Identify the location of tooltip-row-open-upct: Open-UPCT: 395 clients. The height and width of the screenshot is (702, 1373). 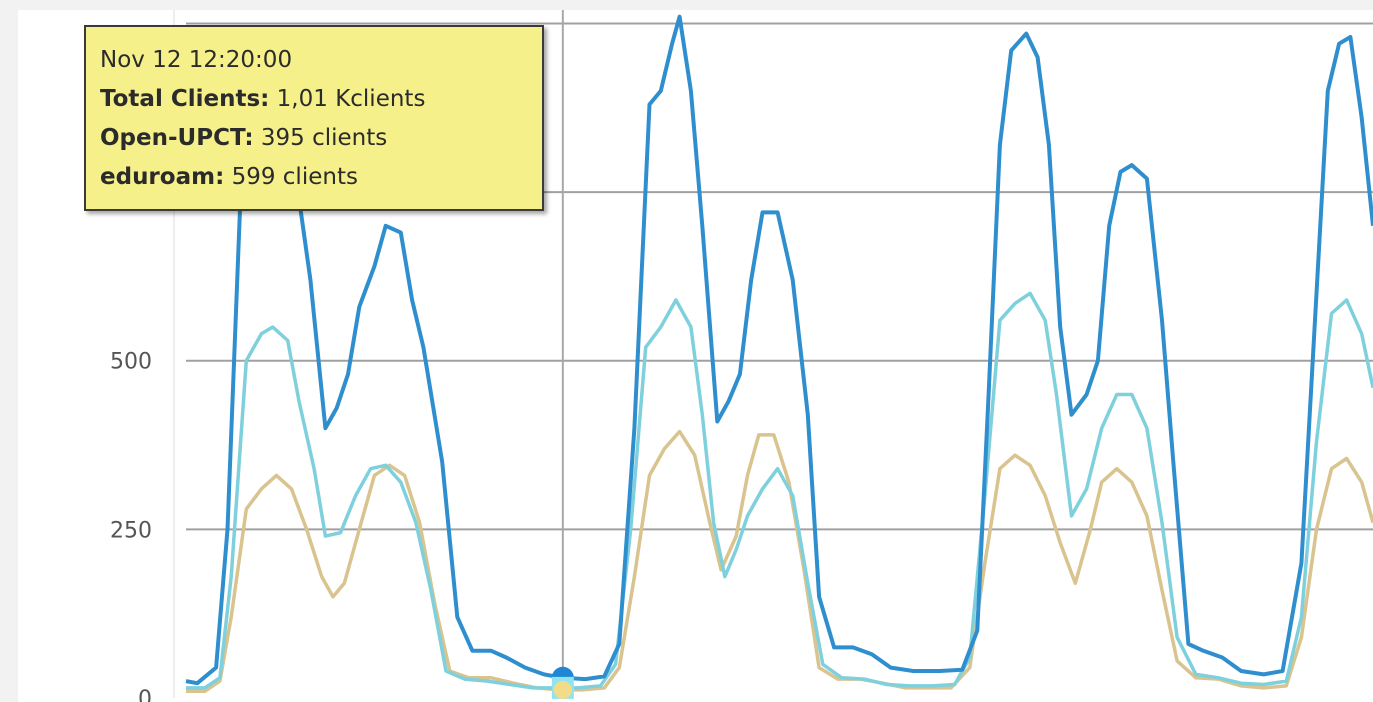
(315, 138).